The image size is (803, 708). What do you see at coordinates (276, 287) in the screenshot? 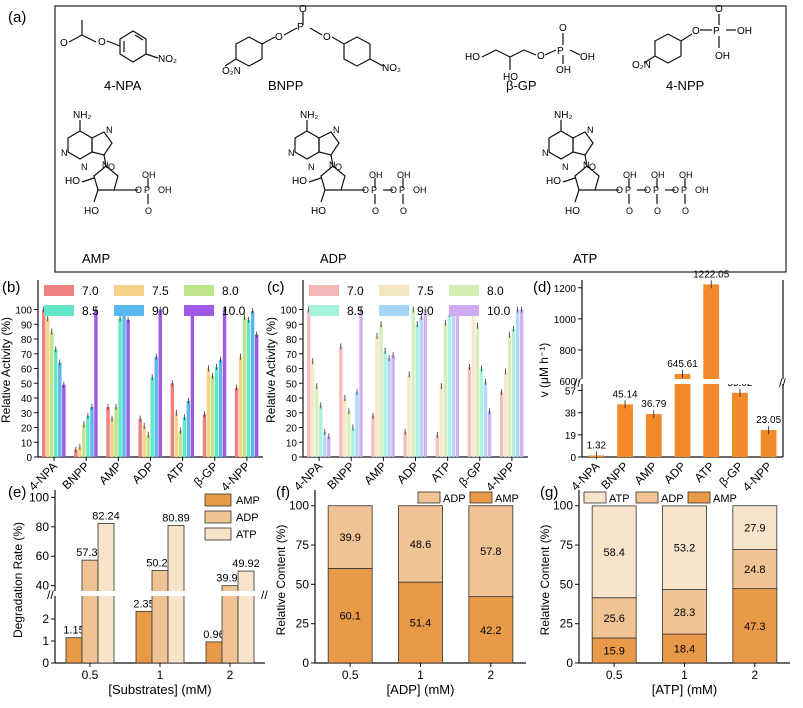
I see `panel-letter: (c)` at bounding box center [276, 287].